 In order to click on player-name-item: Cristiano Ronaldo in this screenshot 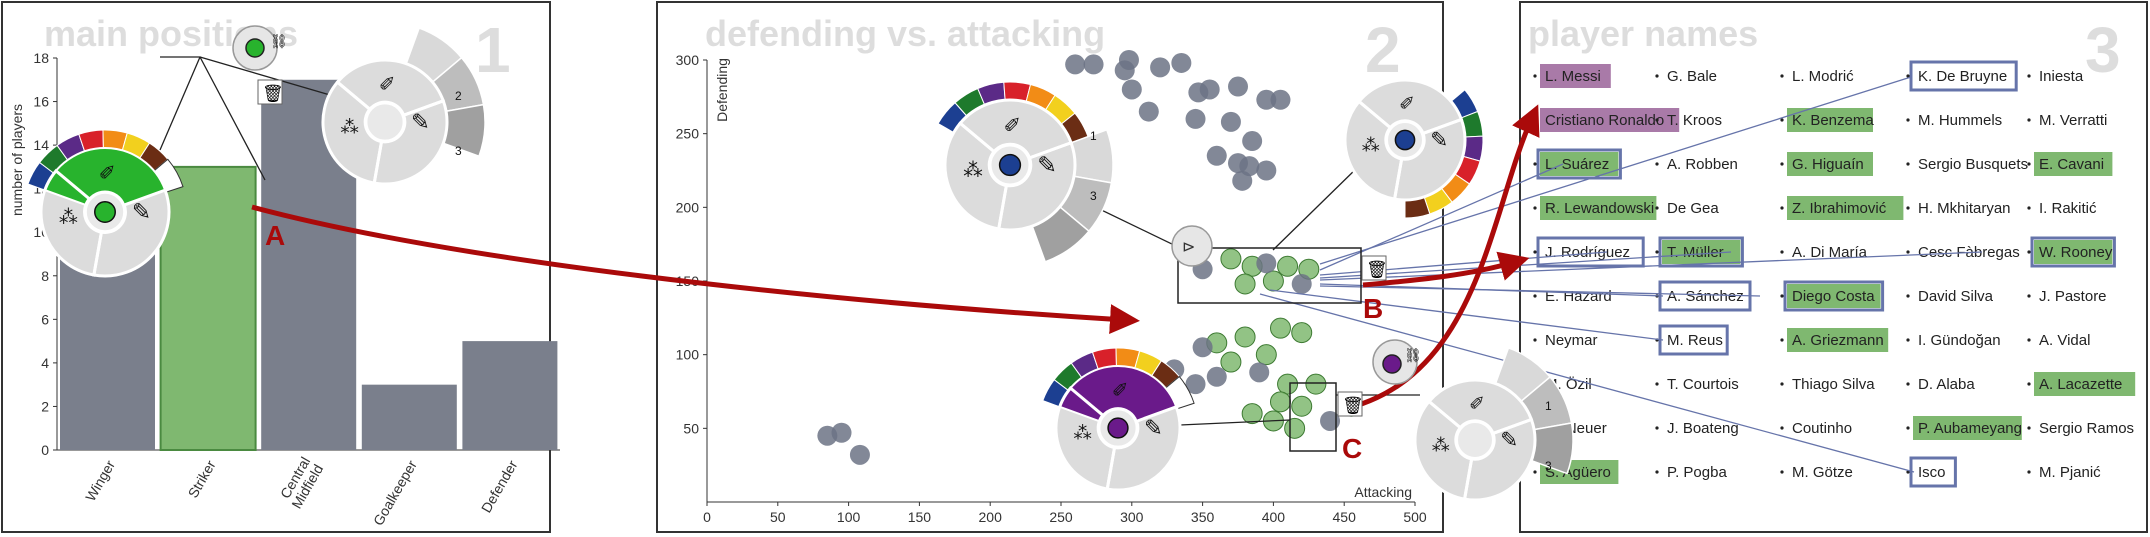, I will do `click(1606, 120)`.